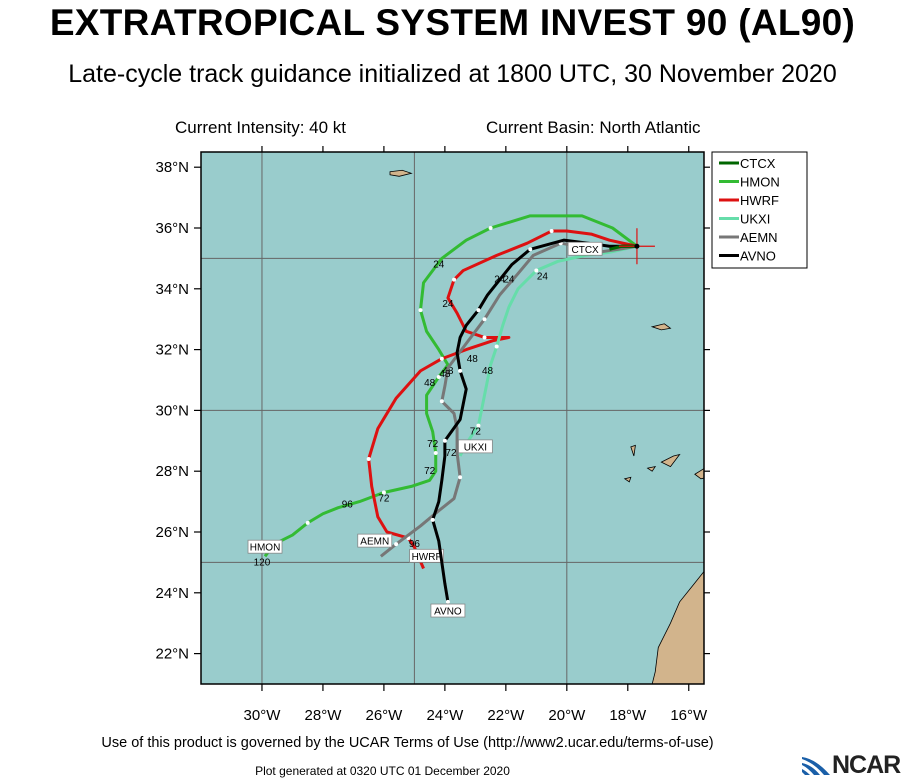  I want to click on y-tick-label: 38°N, so click(172, 167).